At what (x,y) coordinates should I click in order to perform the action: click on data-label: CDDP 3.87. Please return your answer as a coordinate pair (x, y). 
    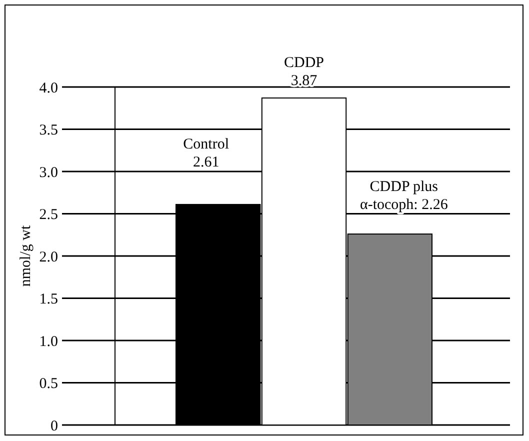
    Looking at the image, I should click on (304, 72).